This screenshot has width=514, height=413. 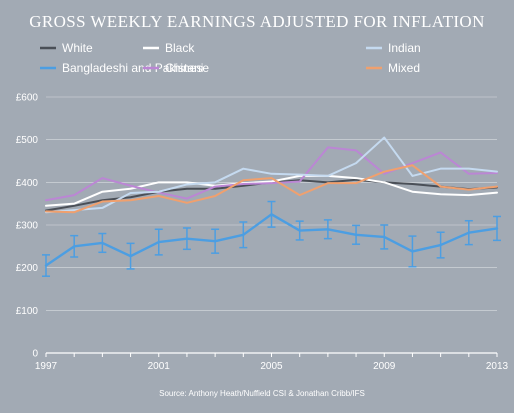 I want to click on series-chinese, so click(x=271, y=174).